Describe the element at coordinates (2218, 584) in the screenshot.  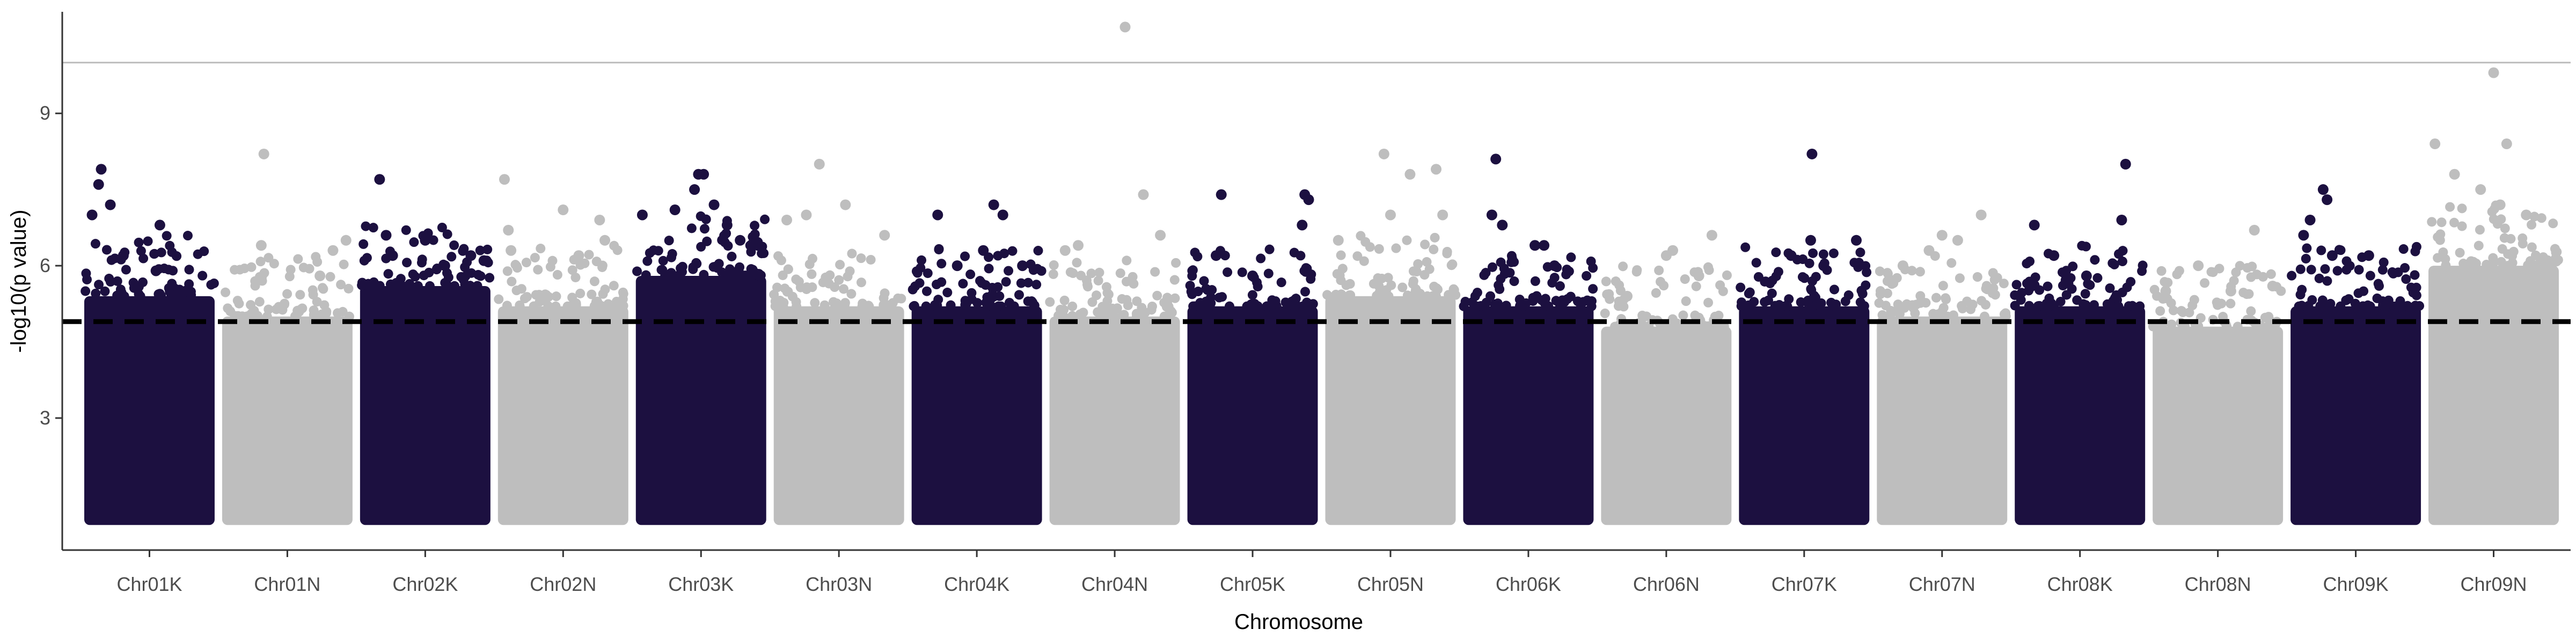
I see `x-tick-label: Chr08N` at that location.